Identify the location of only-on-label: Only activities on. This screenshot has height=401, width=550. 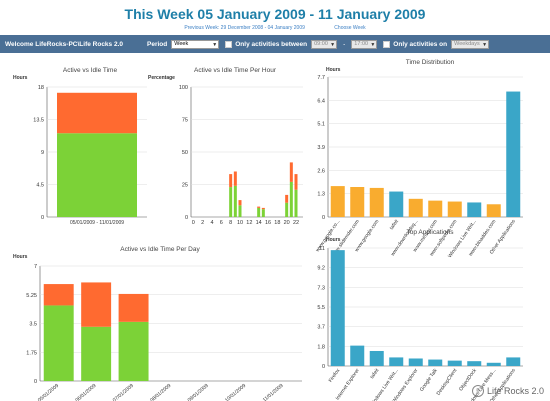
(420, 44).